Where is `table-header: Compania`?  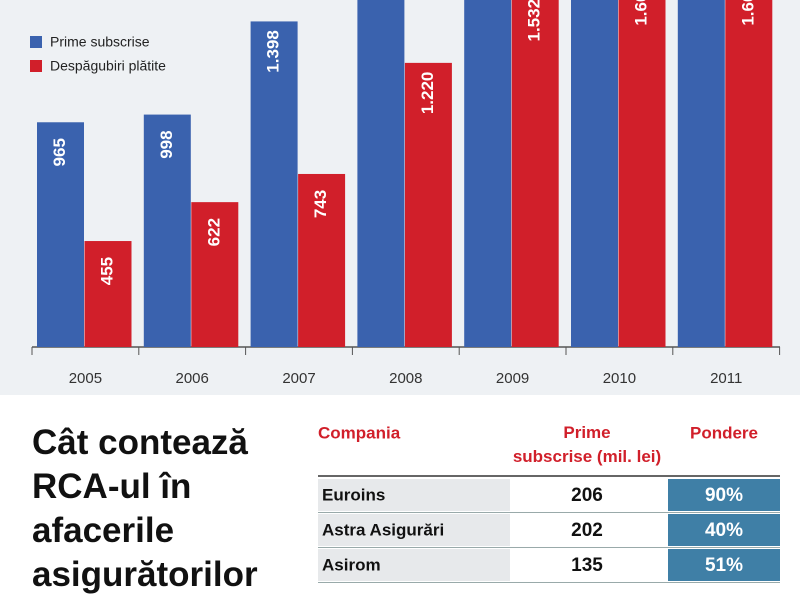
table-header: Compania is located at coordinates (359, 432).